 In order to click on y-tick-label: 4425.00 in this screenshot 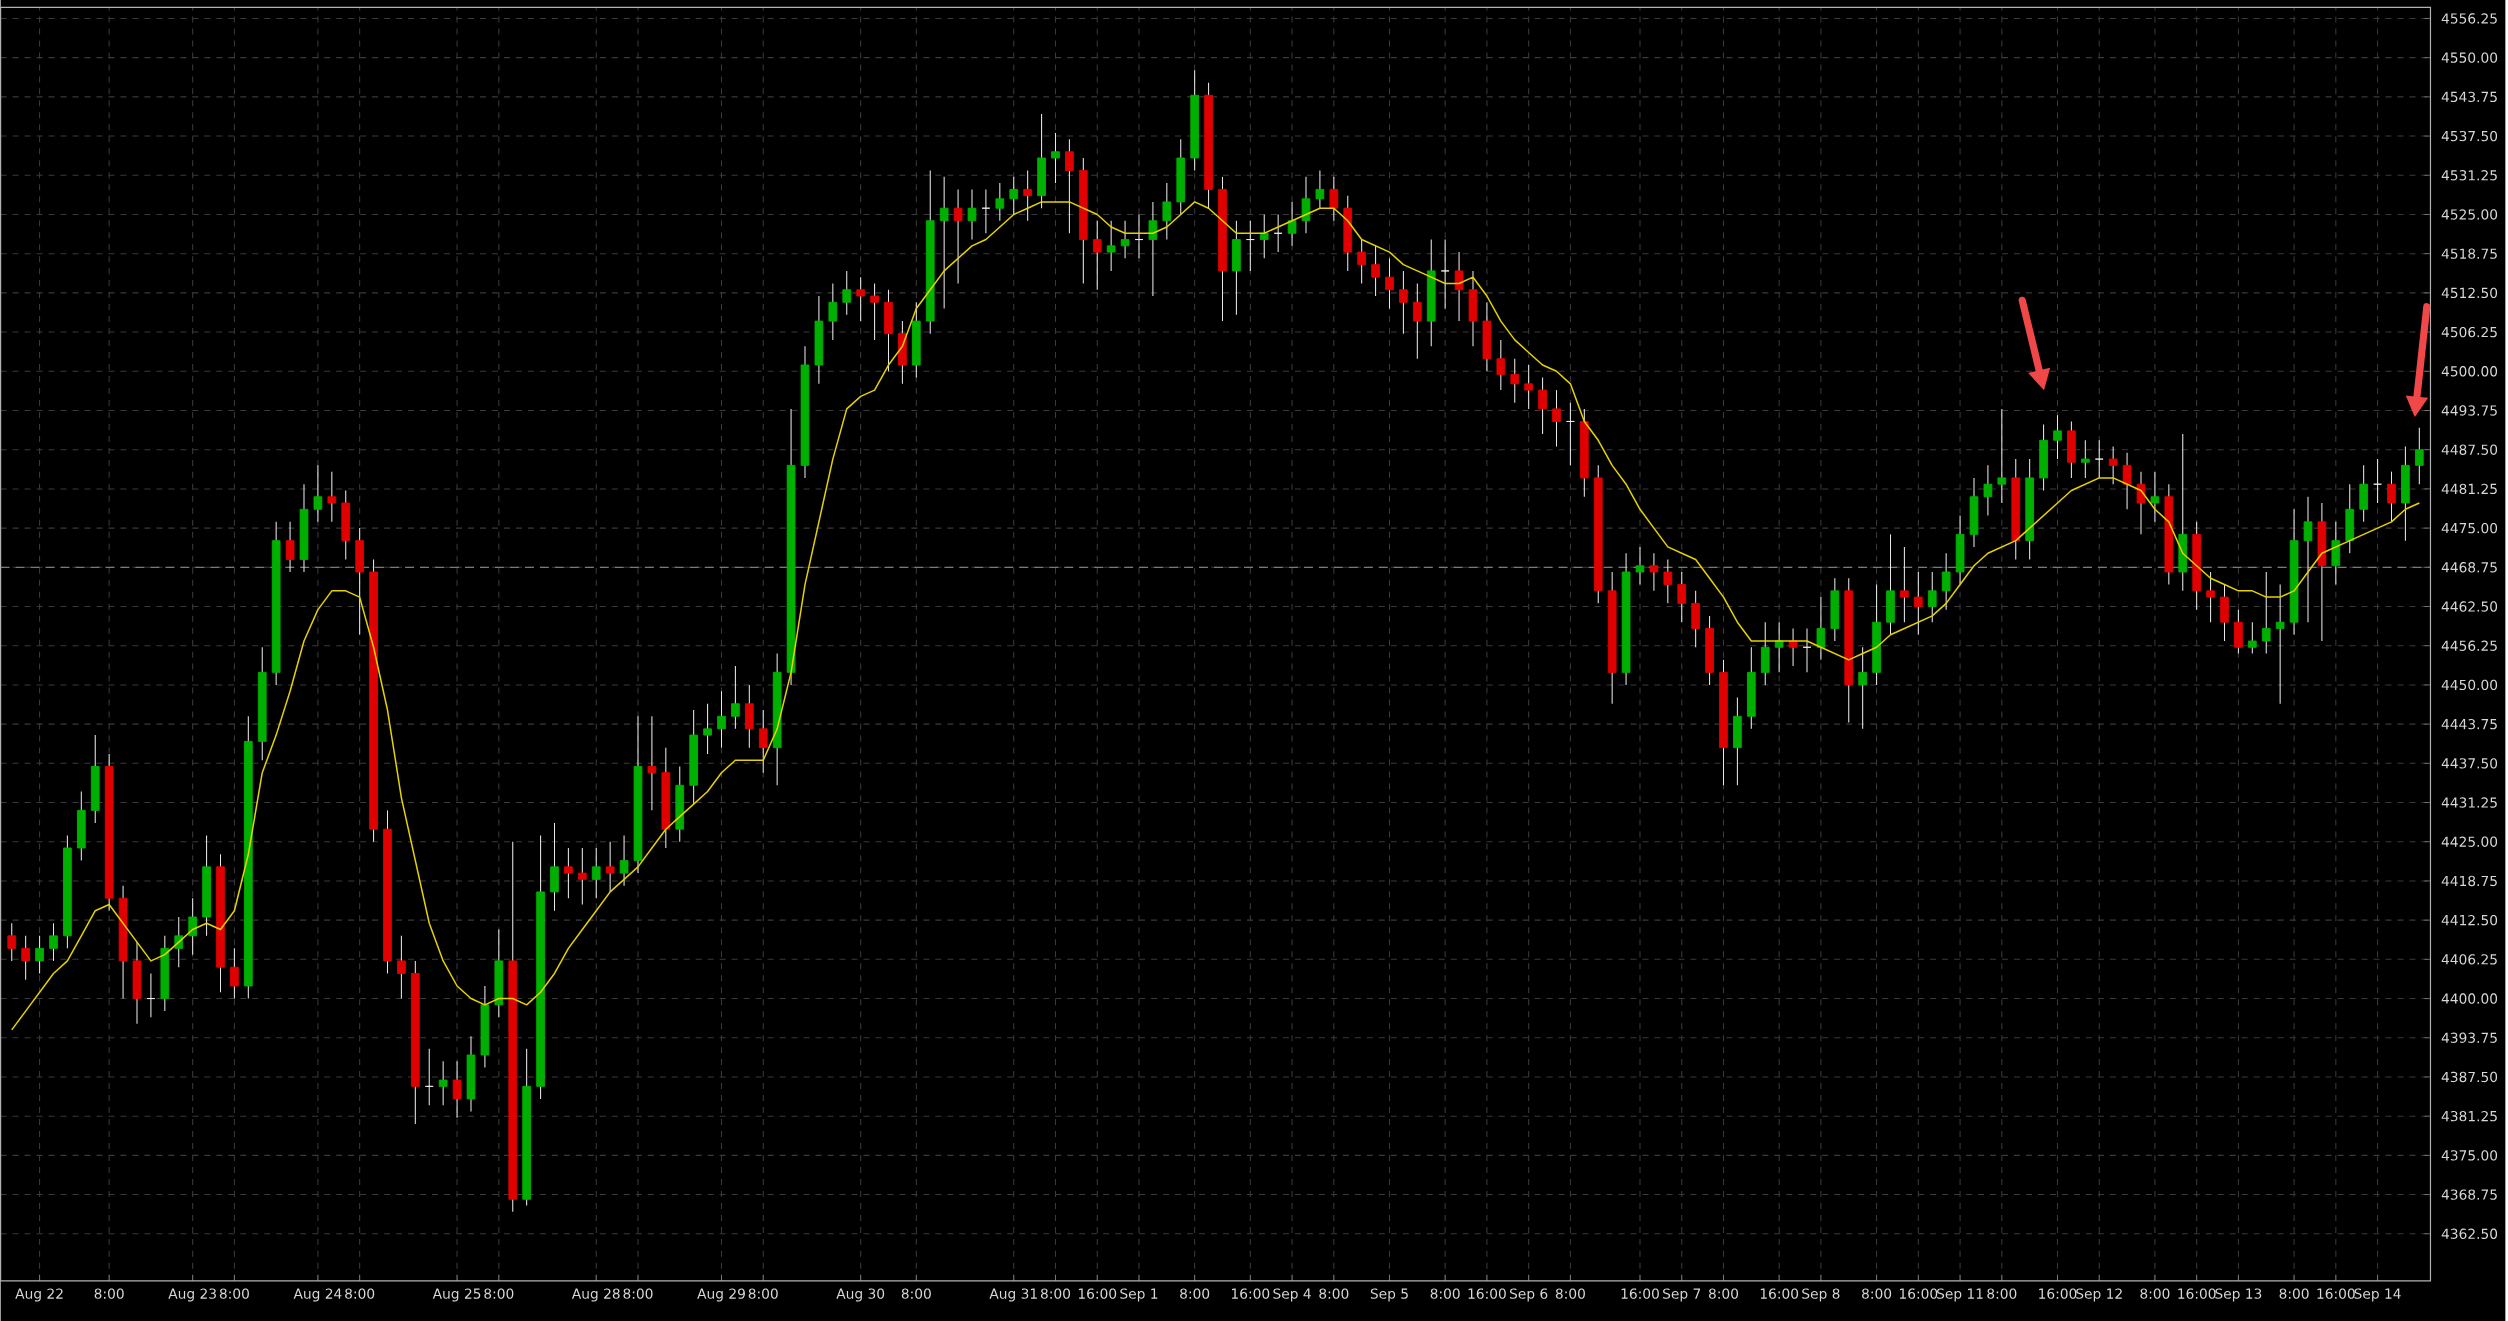, I will do `click(2469, 841)`.